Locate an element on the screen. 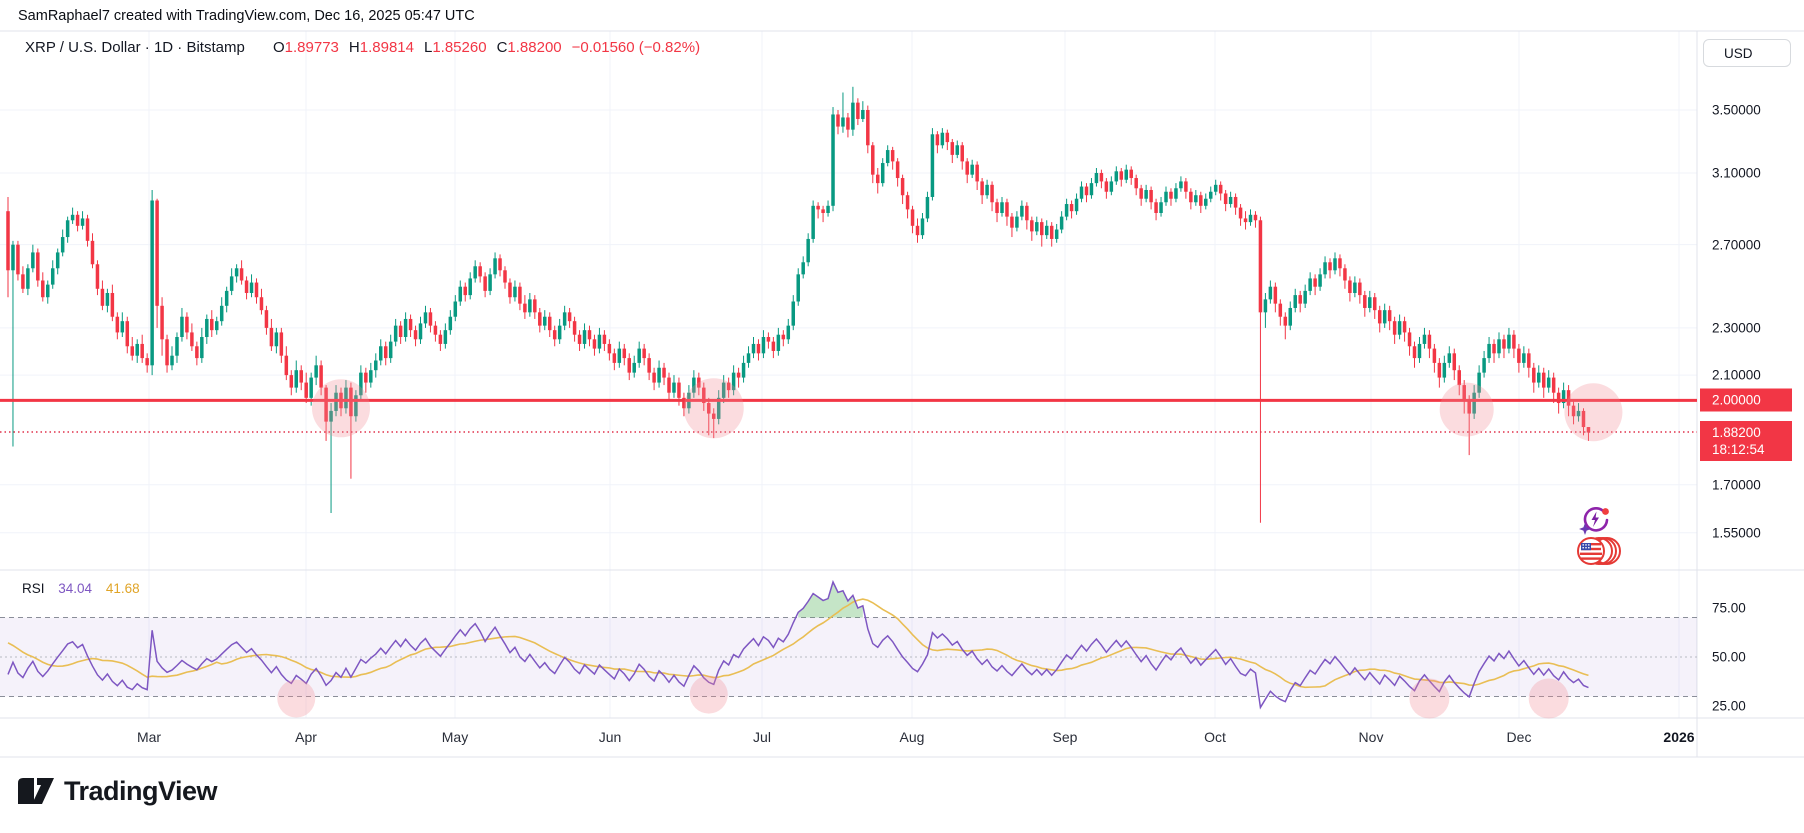 The height and width of the screenshot is (833, 1804). price-tick-2.30000: 2.30000 is located at coordinates (1736, 328).